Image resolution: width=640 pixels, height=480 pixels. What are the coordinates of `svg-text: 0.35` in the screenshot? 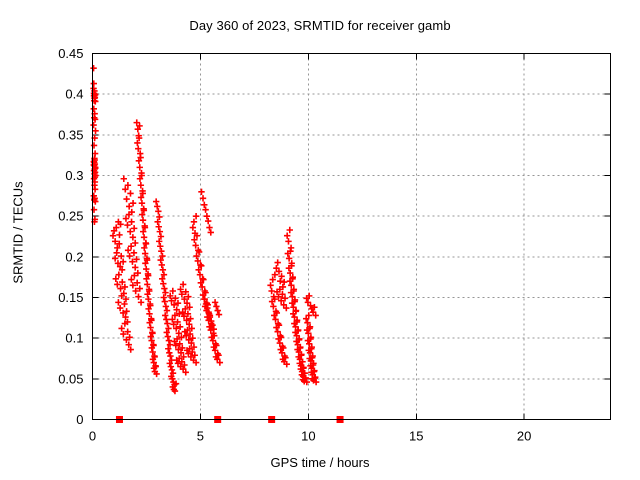 It's located at (70, 134).